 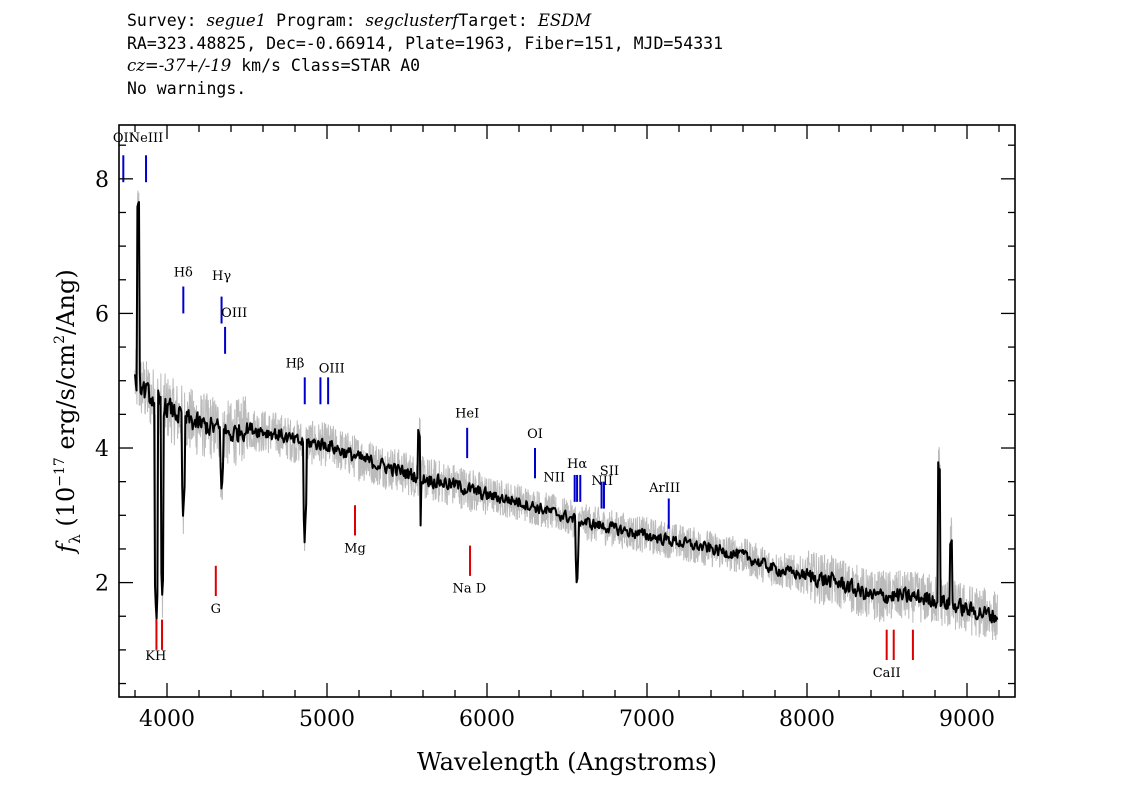 I want to click on x-tick-label: 8000, so click(x=807, y=719).